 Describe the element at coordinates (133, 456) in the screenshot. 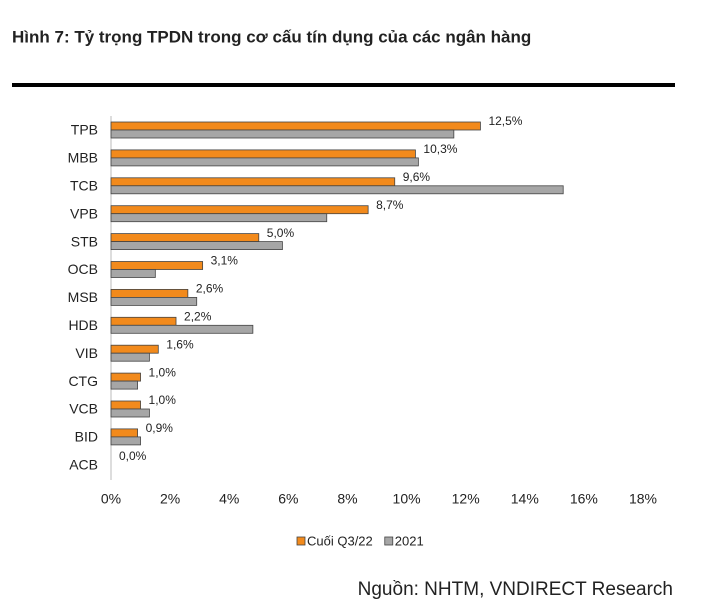

I see `data-label: 0,0%` at that location.